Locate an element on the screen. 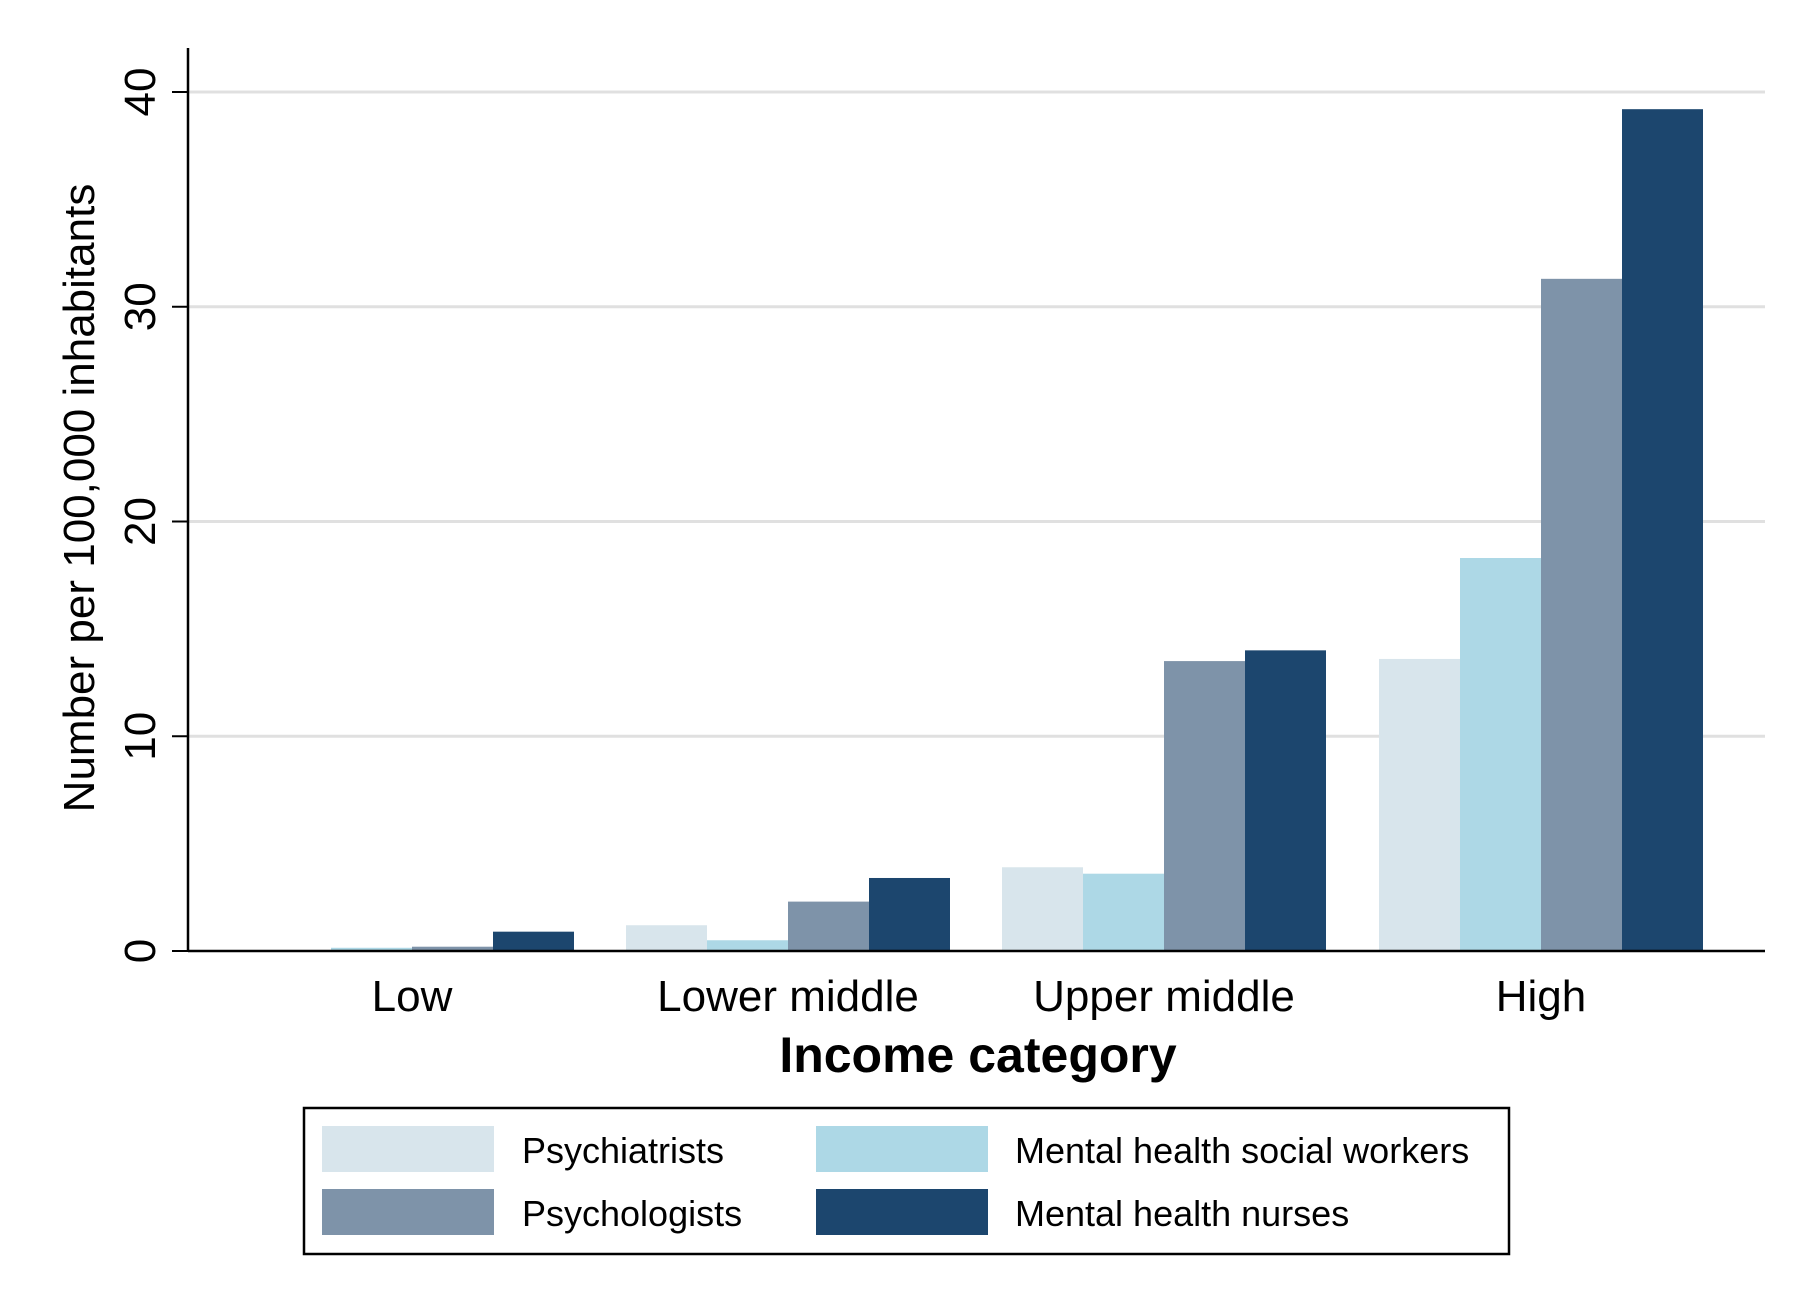 This screenshot has width=1802, height=1315. legend-label: Psychiatrists is located at coordinates (623, 1150).